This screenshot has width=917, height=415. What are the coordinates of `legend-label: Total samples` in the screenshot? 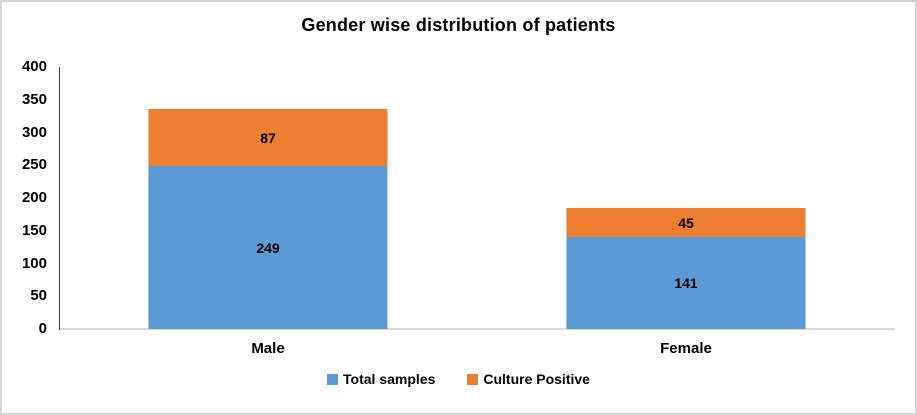 It's located at (389, 379).